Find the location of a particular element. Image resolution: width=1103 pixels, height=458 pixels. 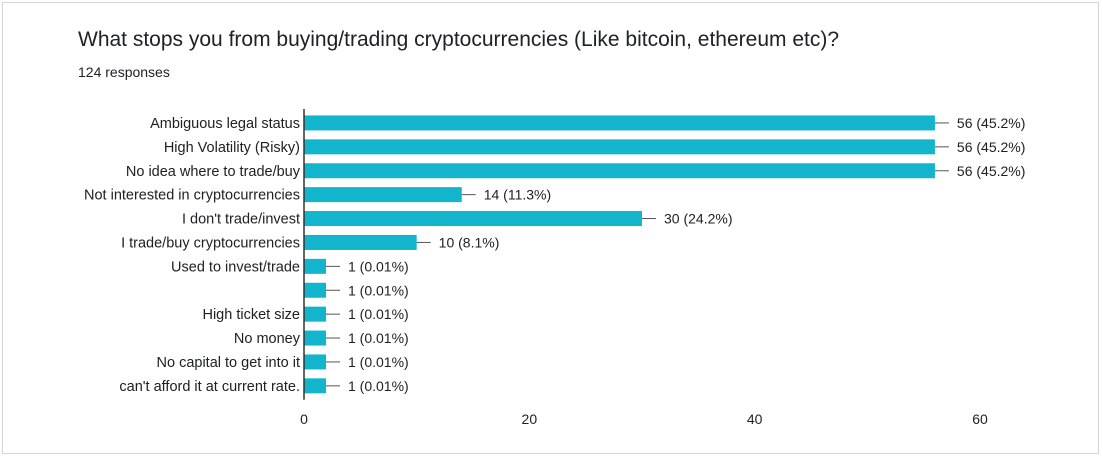

category-label: No capital to get into it is located at coordinates (228, 363).